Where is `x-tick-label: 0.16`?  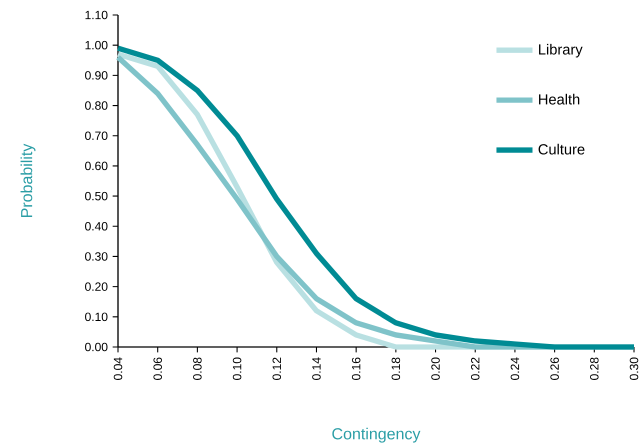 x-tick-label: 0.16 is located at coordinates (356, 369).